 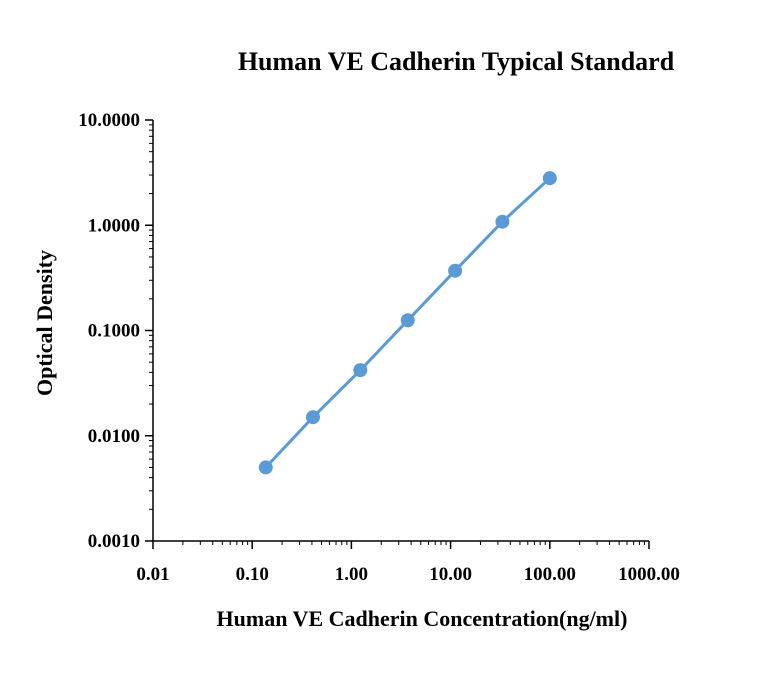 I want to click on x-tick-label: 0.10, so click(x=252, y=574).